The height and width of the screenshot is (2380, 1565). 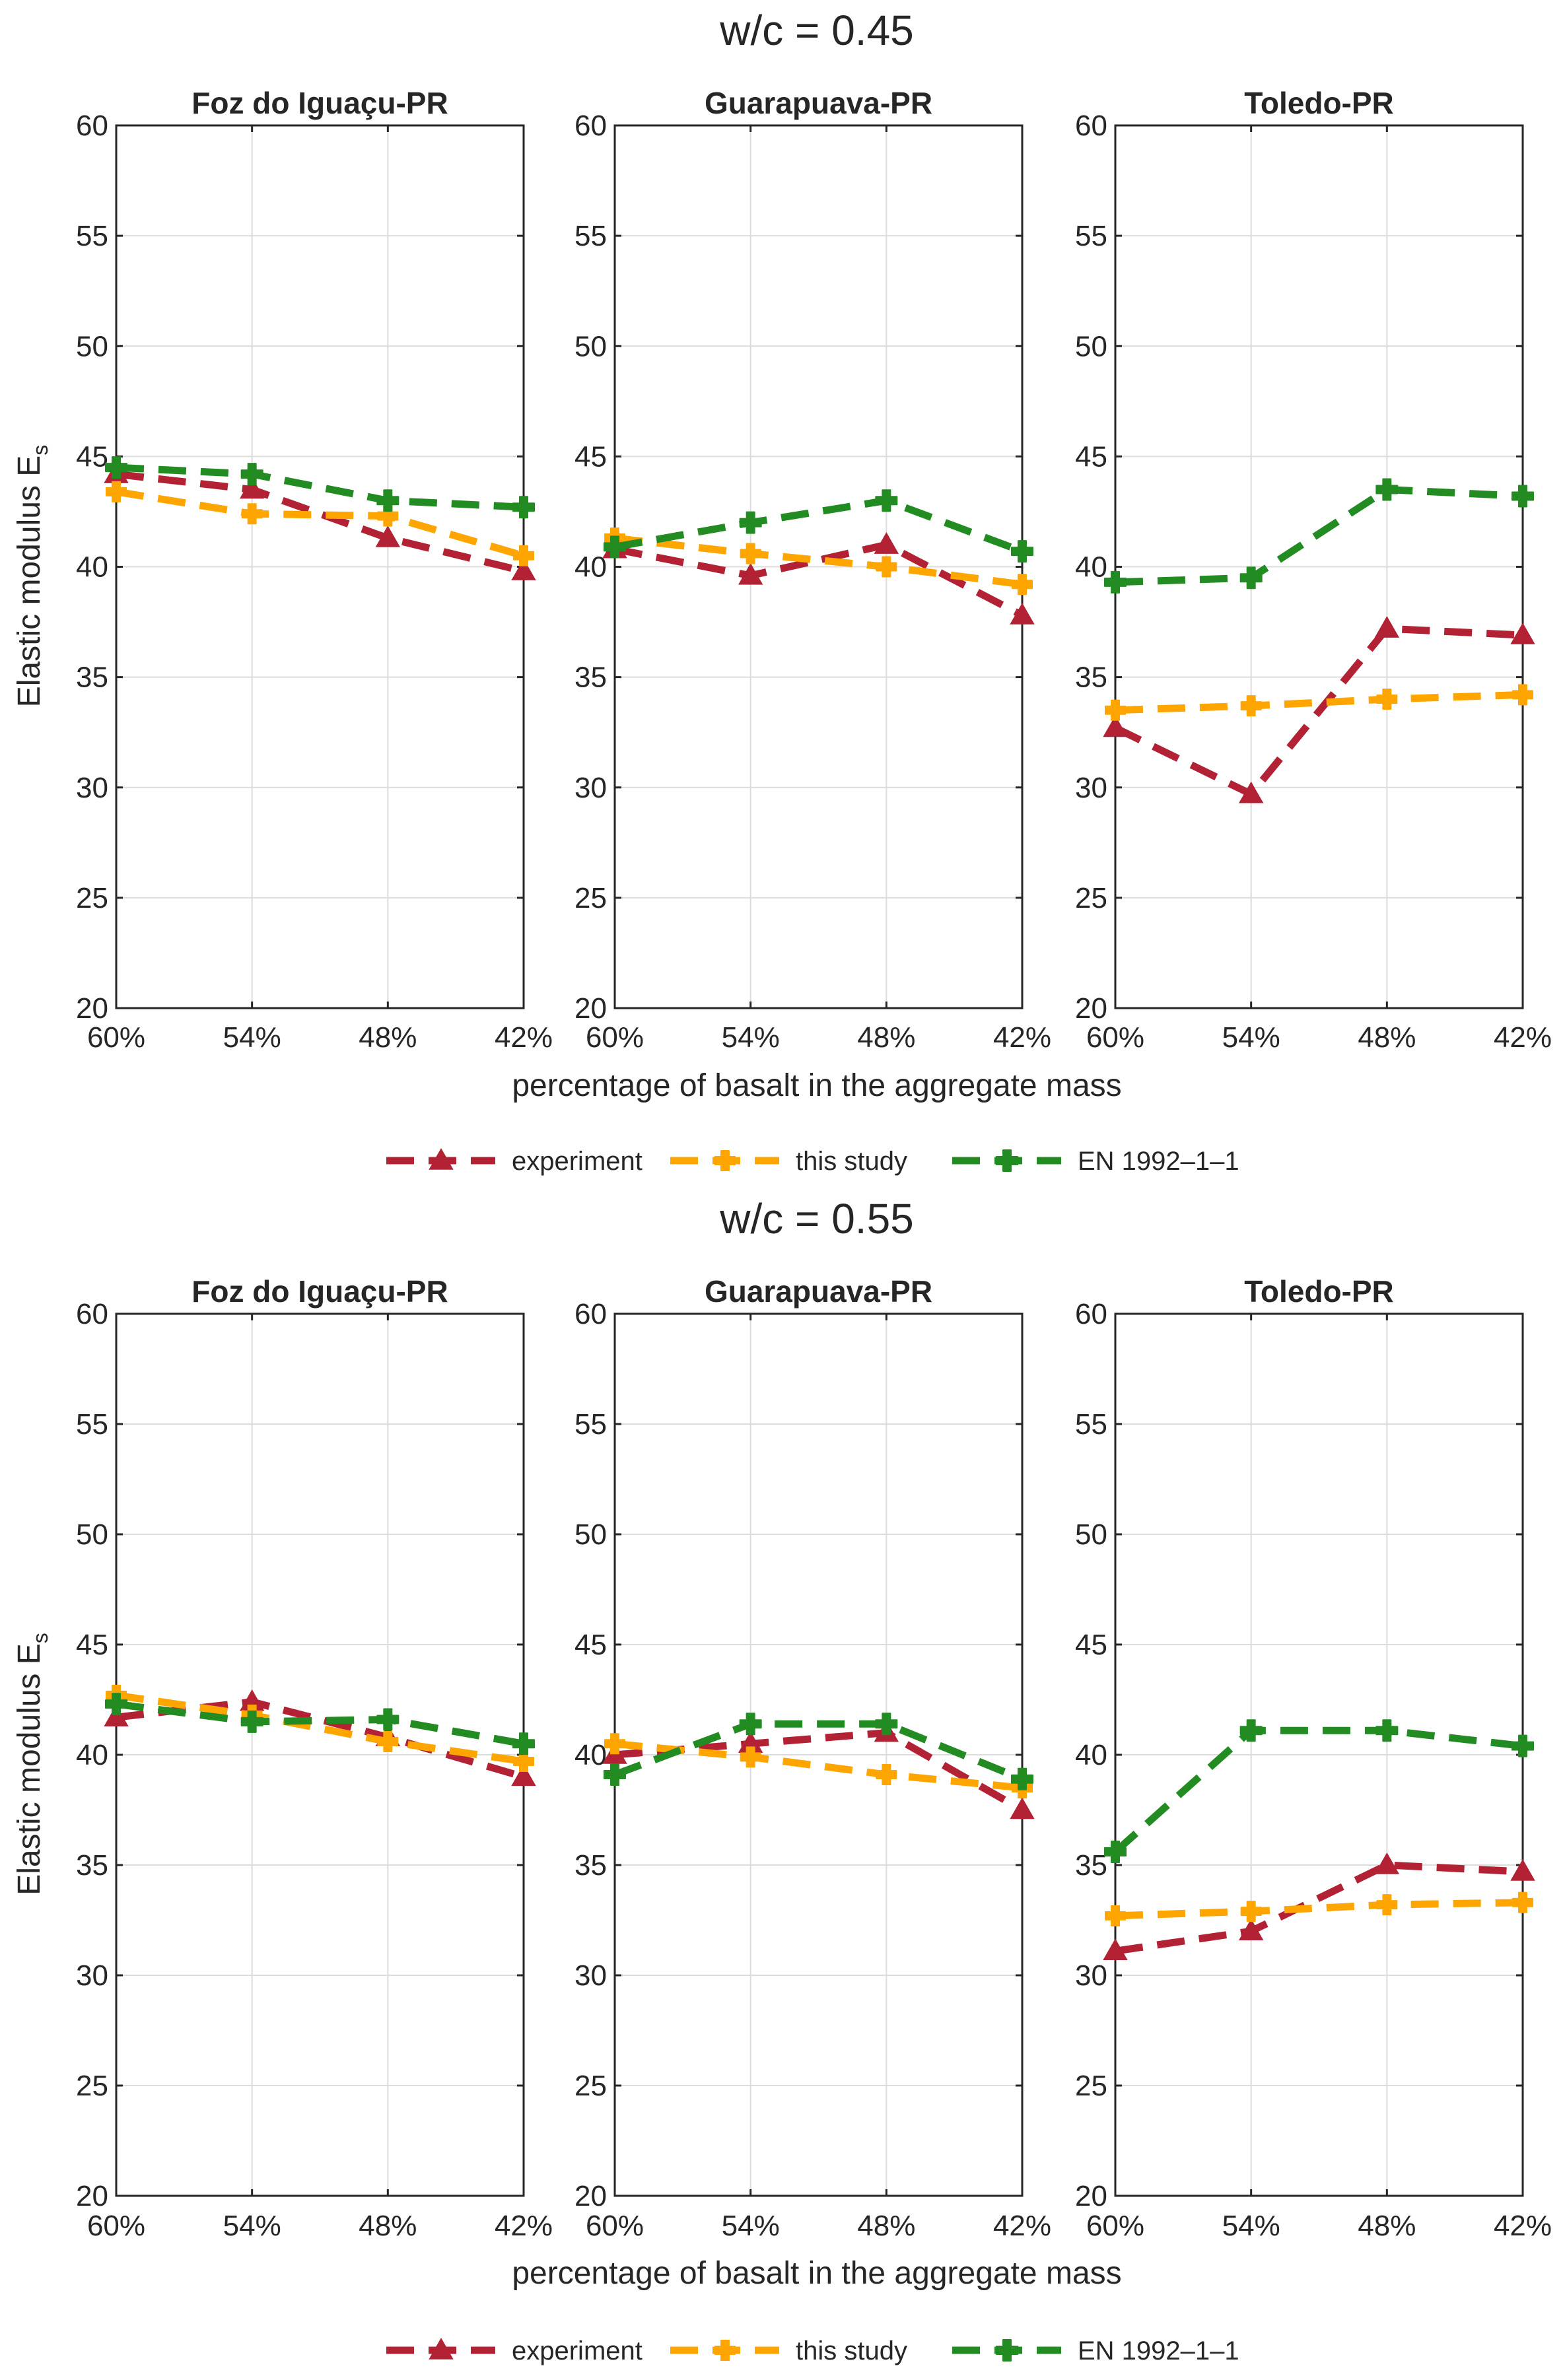 I want to click on panel-toledo-pr: 20 25 30 35 40 45 50 55 60 60% 54% 48% 42% Toledo-PR, so click(x=1313, y=1758).